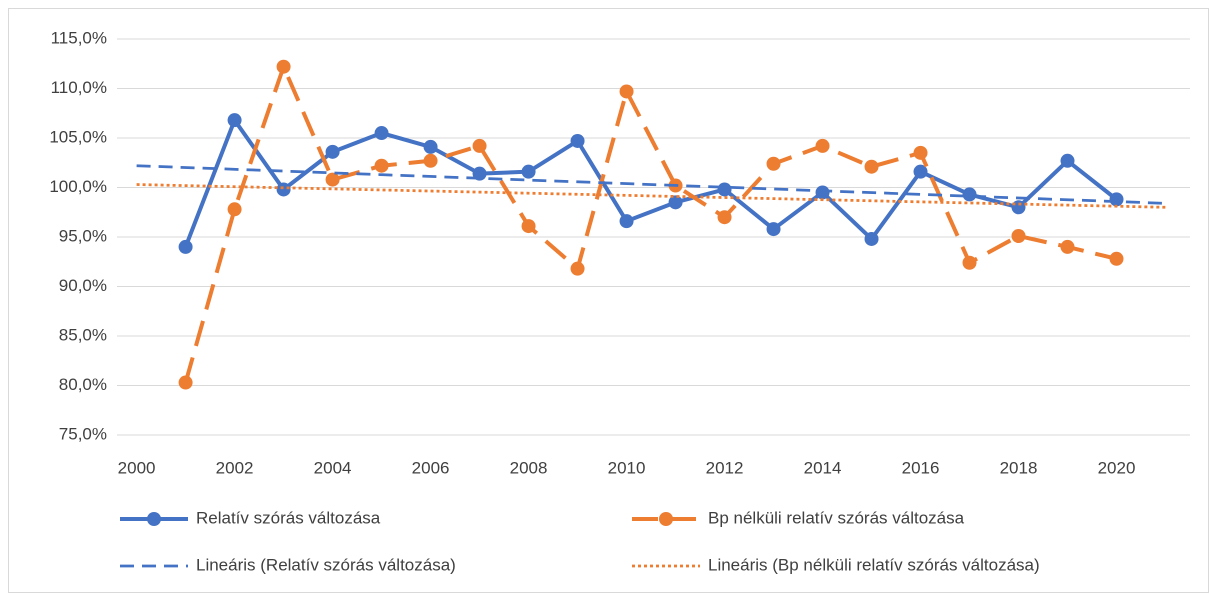 Image resolution: width=1210 pixels, height=594 pixels. What do you see at coordinates (78, 136) in the screenshot?
I see `y-tick-label: 105,0%` at bounding box center [78, 136].